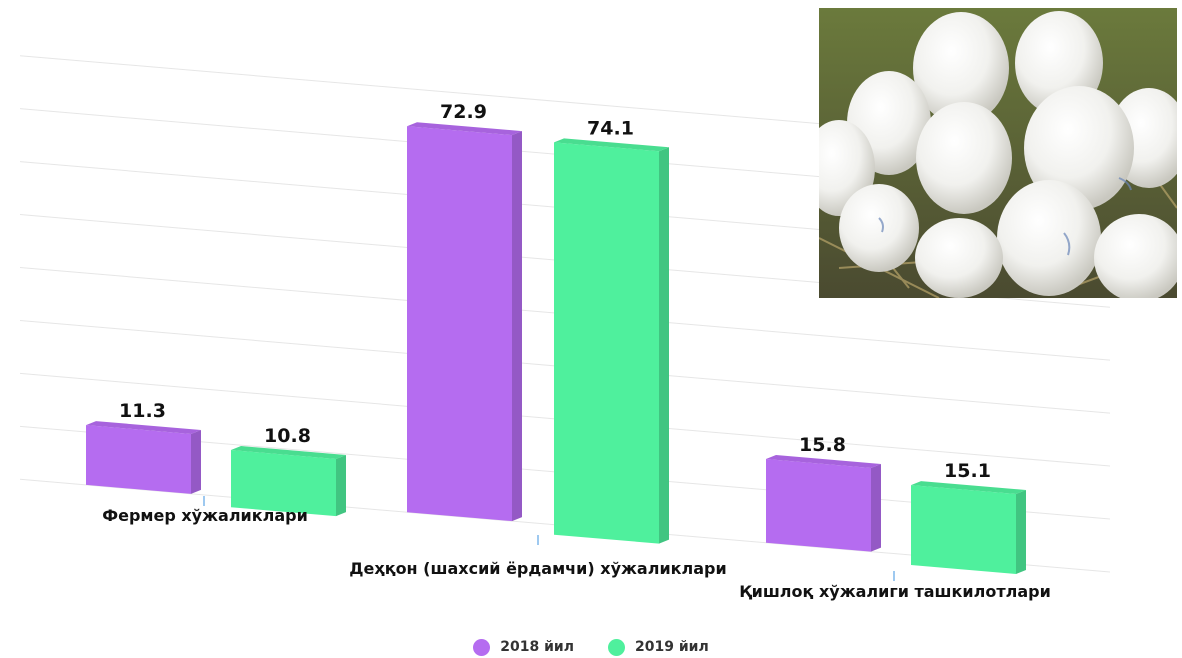 This screenshot has height=658, width=1182. Describe the element at coordinates (998, 153) in the screenshot. I see `egg-photo` at that location.